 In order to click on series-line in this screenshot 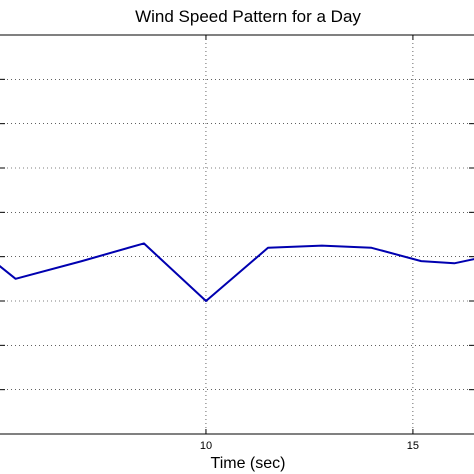, I will do `click(237, 272)`.